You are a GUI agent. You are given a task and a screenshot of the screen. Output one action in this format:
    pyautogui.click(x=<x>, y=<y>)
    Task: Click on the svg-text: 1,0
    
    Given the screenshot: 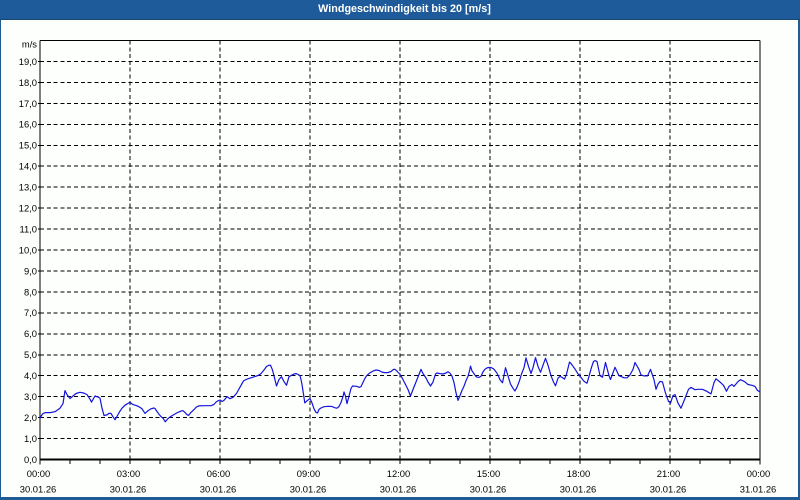 What is the action you would take?
    pyautogui.click(x=30, y=438)
    